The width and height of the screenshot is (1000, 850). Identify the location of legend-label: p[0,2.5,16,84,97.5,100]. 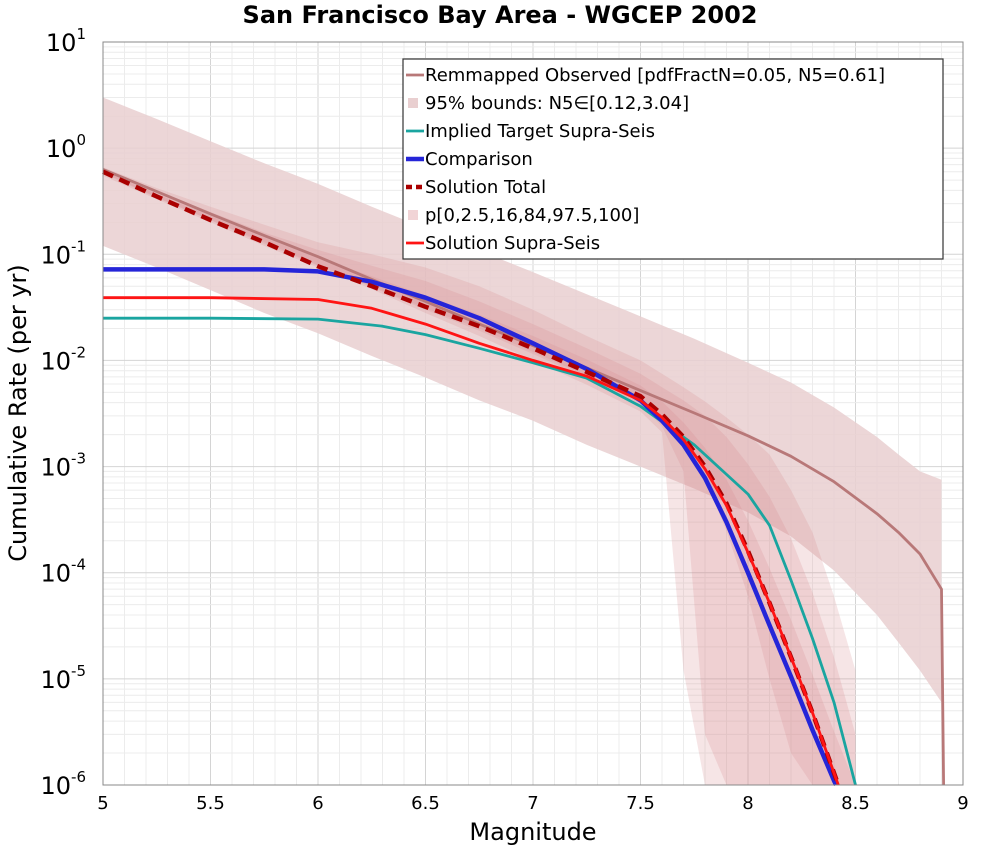
(532, 215).